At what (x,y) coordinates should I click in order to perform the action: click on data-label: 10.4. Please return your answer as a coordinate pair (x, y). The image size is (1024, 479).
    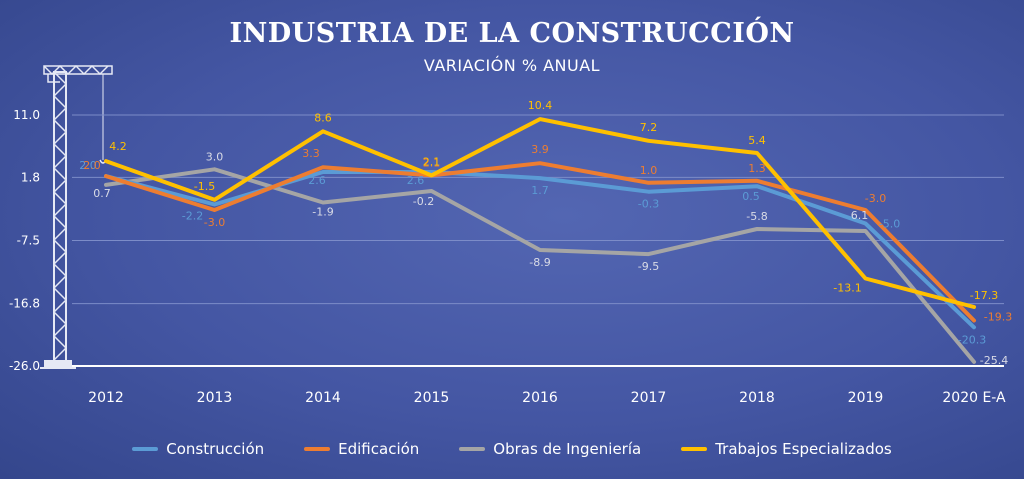
    Looking at the image, I should click on (540, 105).